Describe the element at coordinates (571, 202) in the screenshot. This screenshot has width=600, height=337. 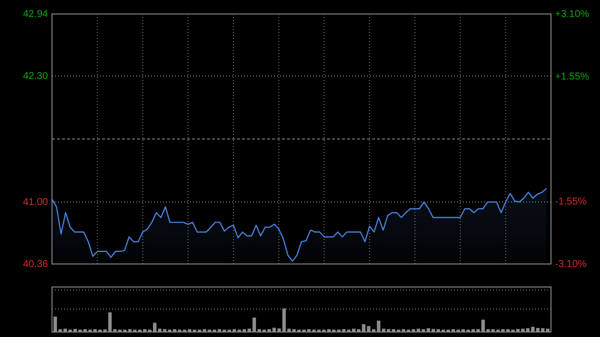
I see `y2-tick-label: -1.55%` at that location.